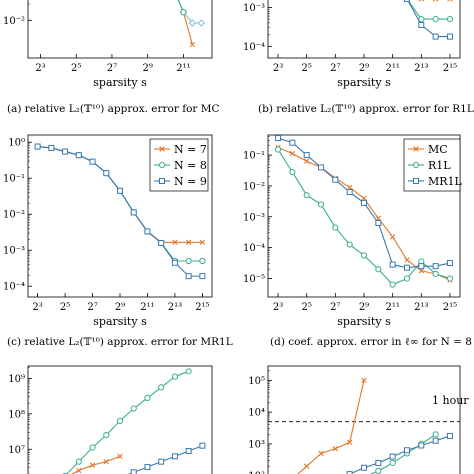  I want to click on chart-e: 10⁹10⁸10⁷10⁶, so click(110, 419).